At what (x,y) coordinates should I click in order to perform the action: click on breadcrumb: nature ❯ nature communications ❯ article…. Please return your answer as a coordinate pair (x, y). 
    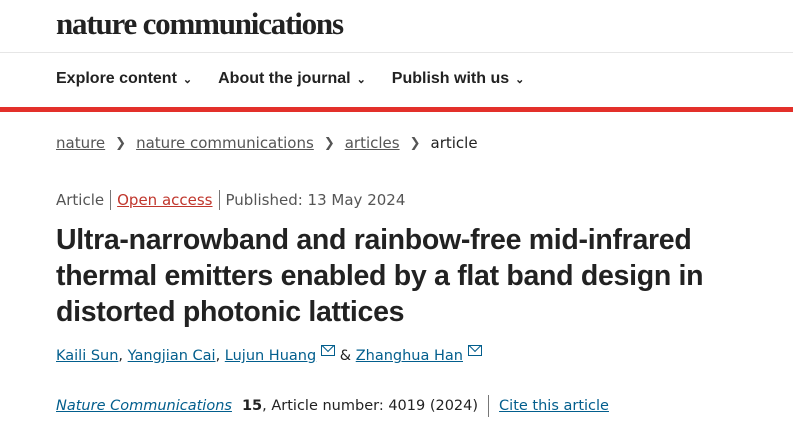
    Looking at the image, I should click on (267, 143).